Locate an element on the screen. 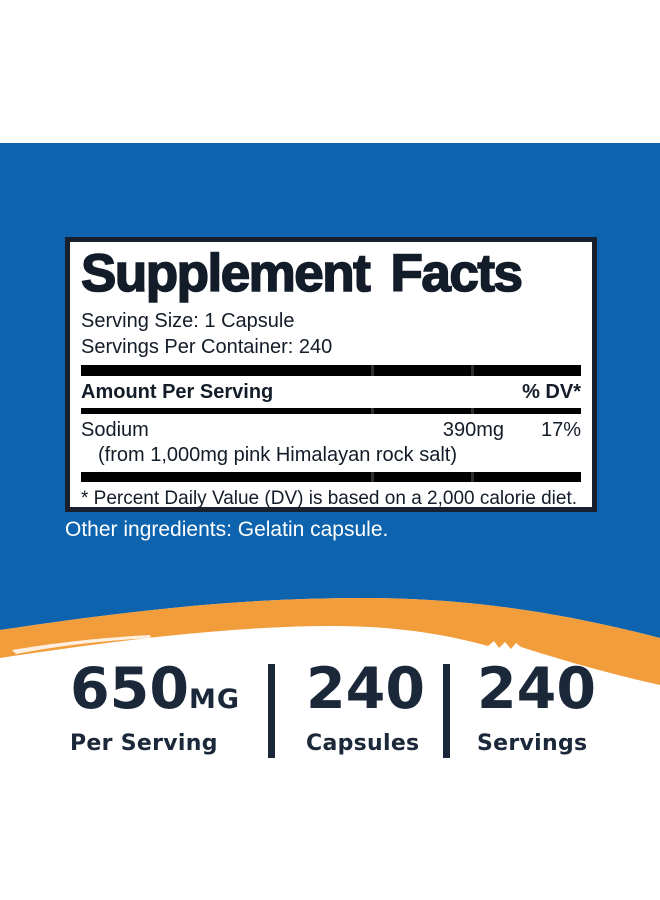 This screenshot has width=660, height=900. stat-label: Per Serving is located at coordinates (144, 743).